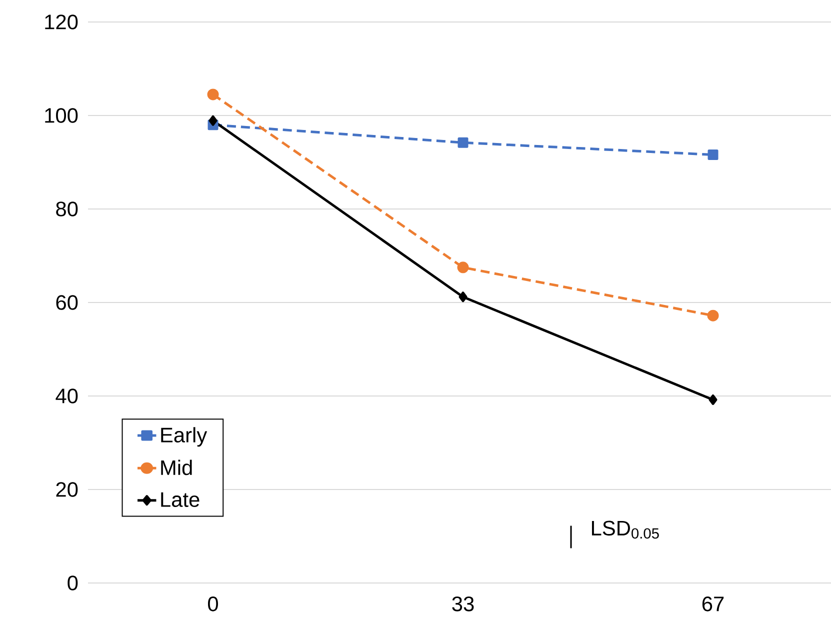 This screenshot has width=831, height=639. Describe the element at coordinates (67, 396) in the screenshot. I see `y-tick-label: 40` at that location.